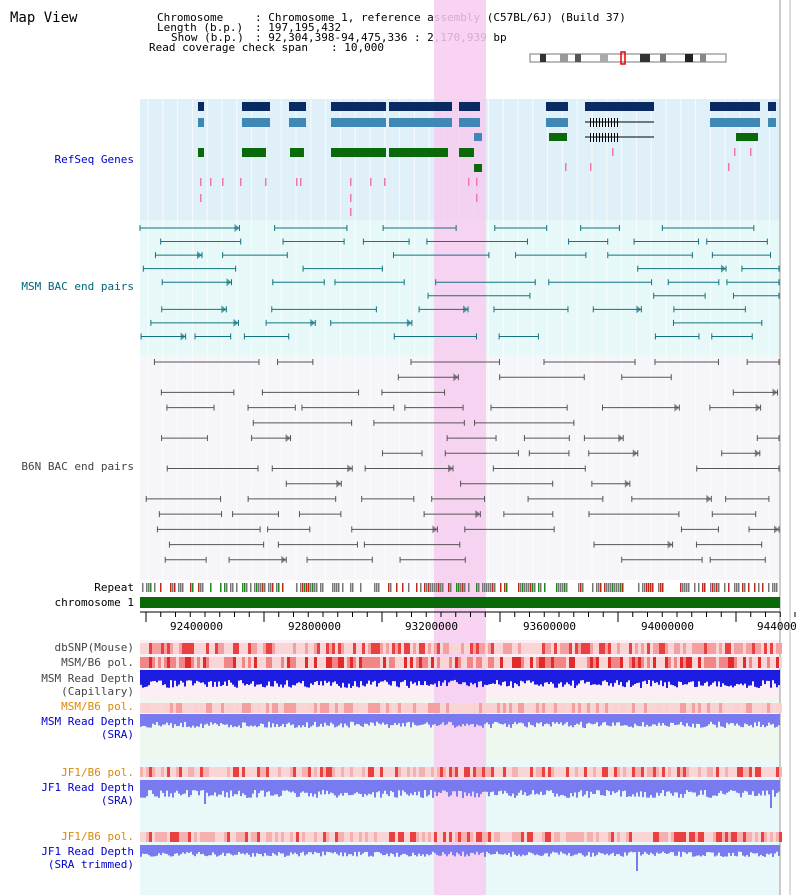 Image resolution: width=800 pixels, height=895 pixels. Describe the element at coordinates (543, 58) in the screenshot. I see `ideogram-band` at that location.